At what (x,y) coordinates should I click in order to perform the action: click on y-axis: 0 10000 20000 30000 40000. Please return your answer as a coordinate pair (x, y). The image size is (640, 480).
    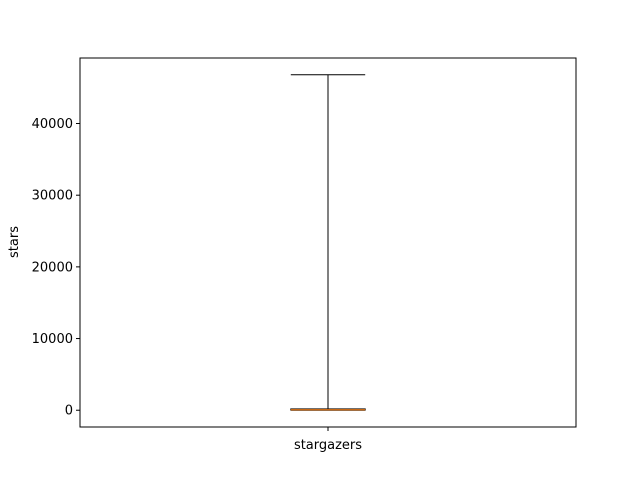
    Looking at the image, I should click on (56, 268).